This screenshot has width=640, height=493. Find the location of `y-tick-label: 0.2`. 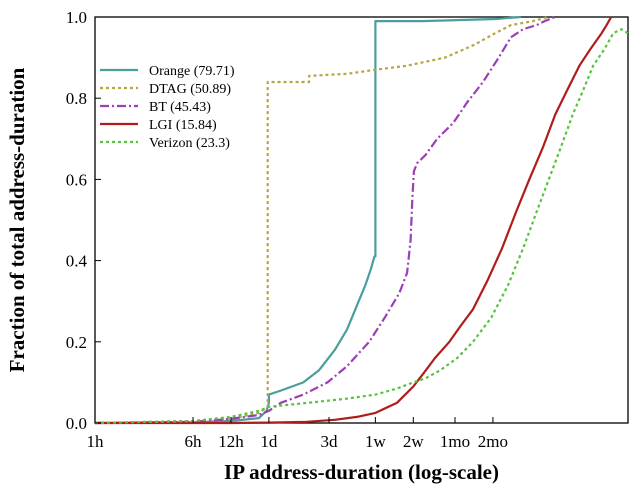

y-tick-label: 0.2 is located at coordinates (76, 342).